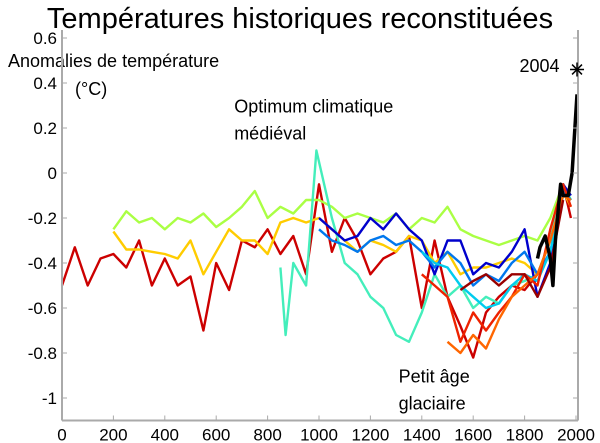  What do you see at coordinates (49, 398) in the screenshot?
I see `y-tick-label: -1` at bounding box center [49, 398].